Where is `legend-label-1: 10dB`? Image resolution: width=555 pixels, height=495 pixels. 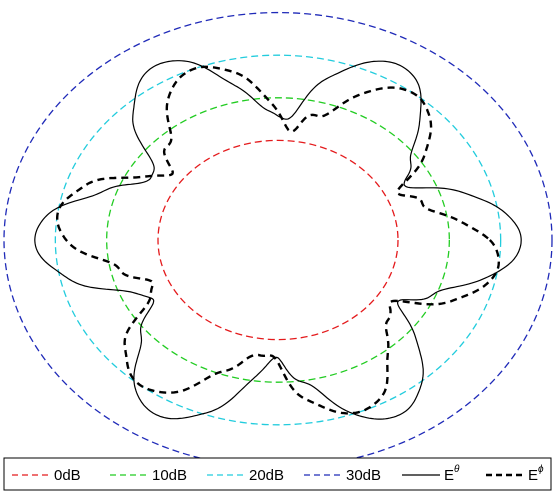
legend-label-1: 10dB is located at coordinates (169, 475).